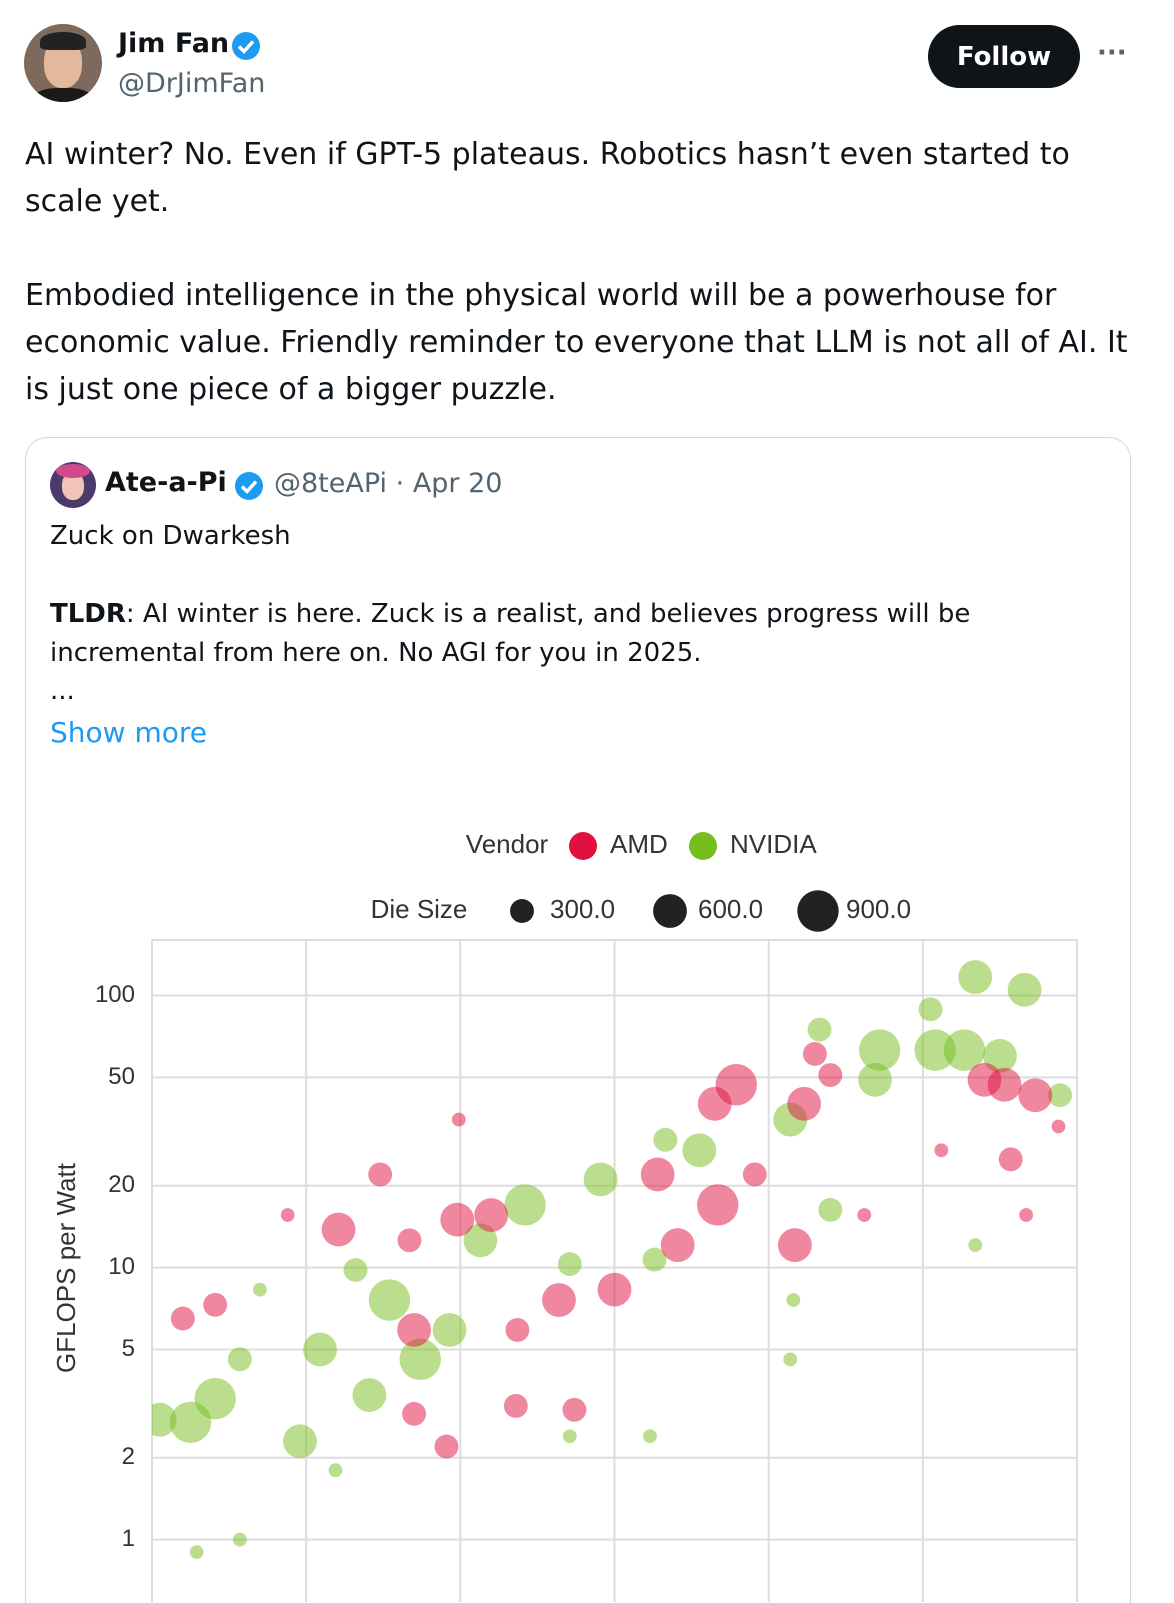 The width and height of the screenshot is (1174, 1603). Describe the element at coordinates (1112, 53) in the screenshot. I see `more-button: ···` at that location.